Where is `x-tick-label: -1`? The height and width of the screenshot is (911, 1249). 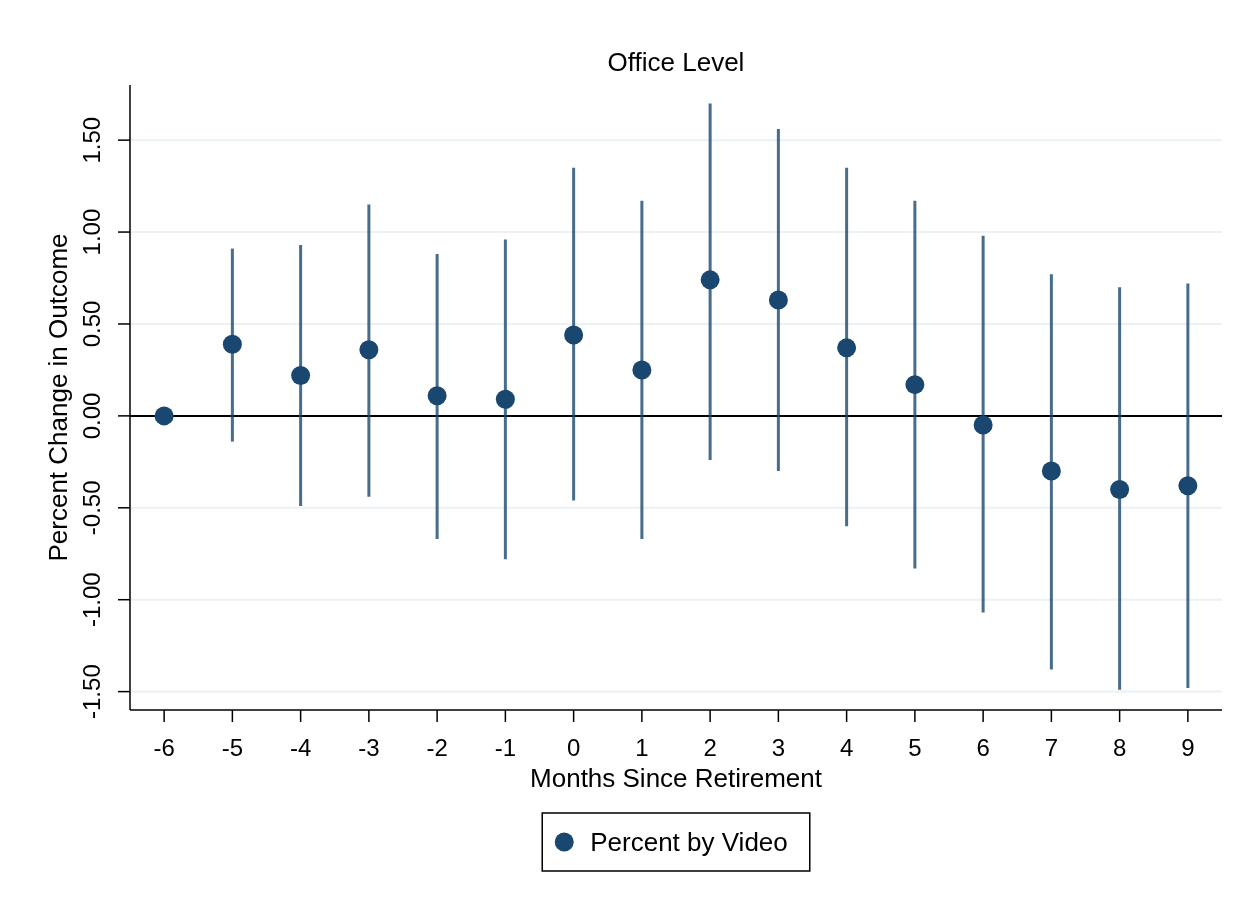
x-tick-label: -1 is located at coordinates (505, 748).